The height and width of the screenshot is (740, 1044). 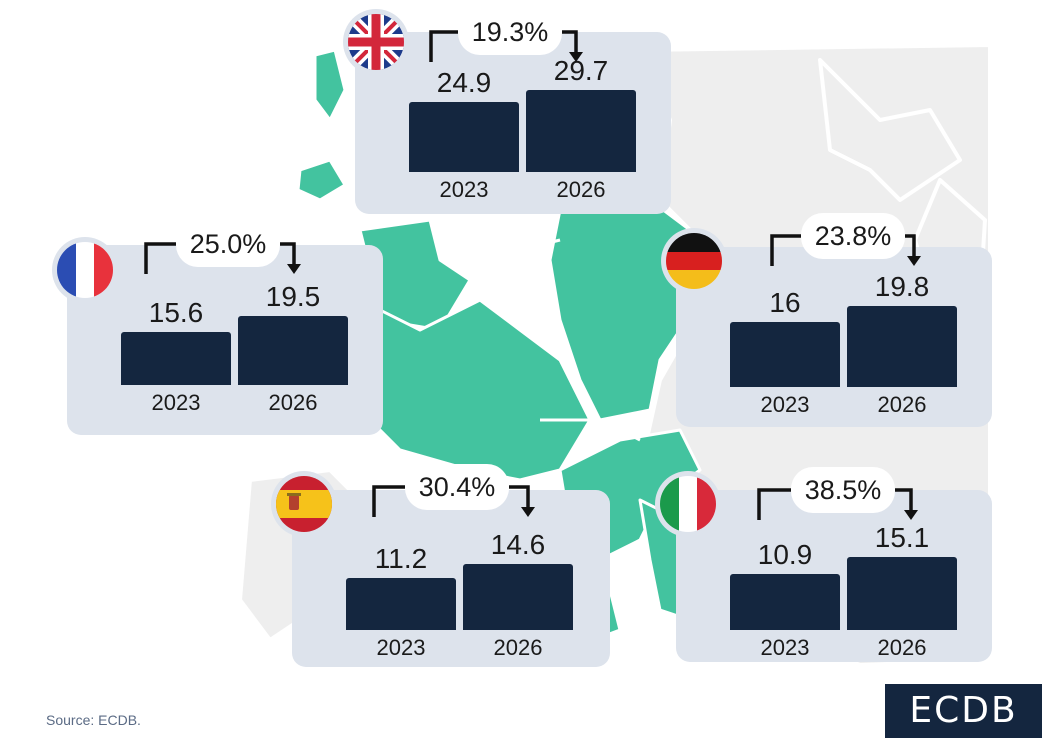 What do you see at coordinates (785, 302) in the screenshot?
I see `value-label: 16` at bounding box center [785, 302].